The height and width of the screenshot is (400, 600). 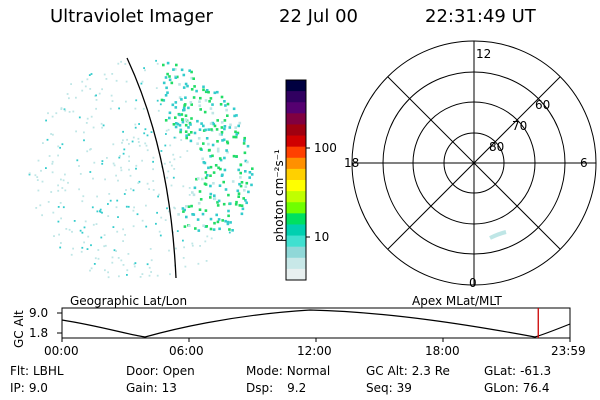 I want to click on mlt-label-6: 6, so click(x=584, y=163).